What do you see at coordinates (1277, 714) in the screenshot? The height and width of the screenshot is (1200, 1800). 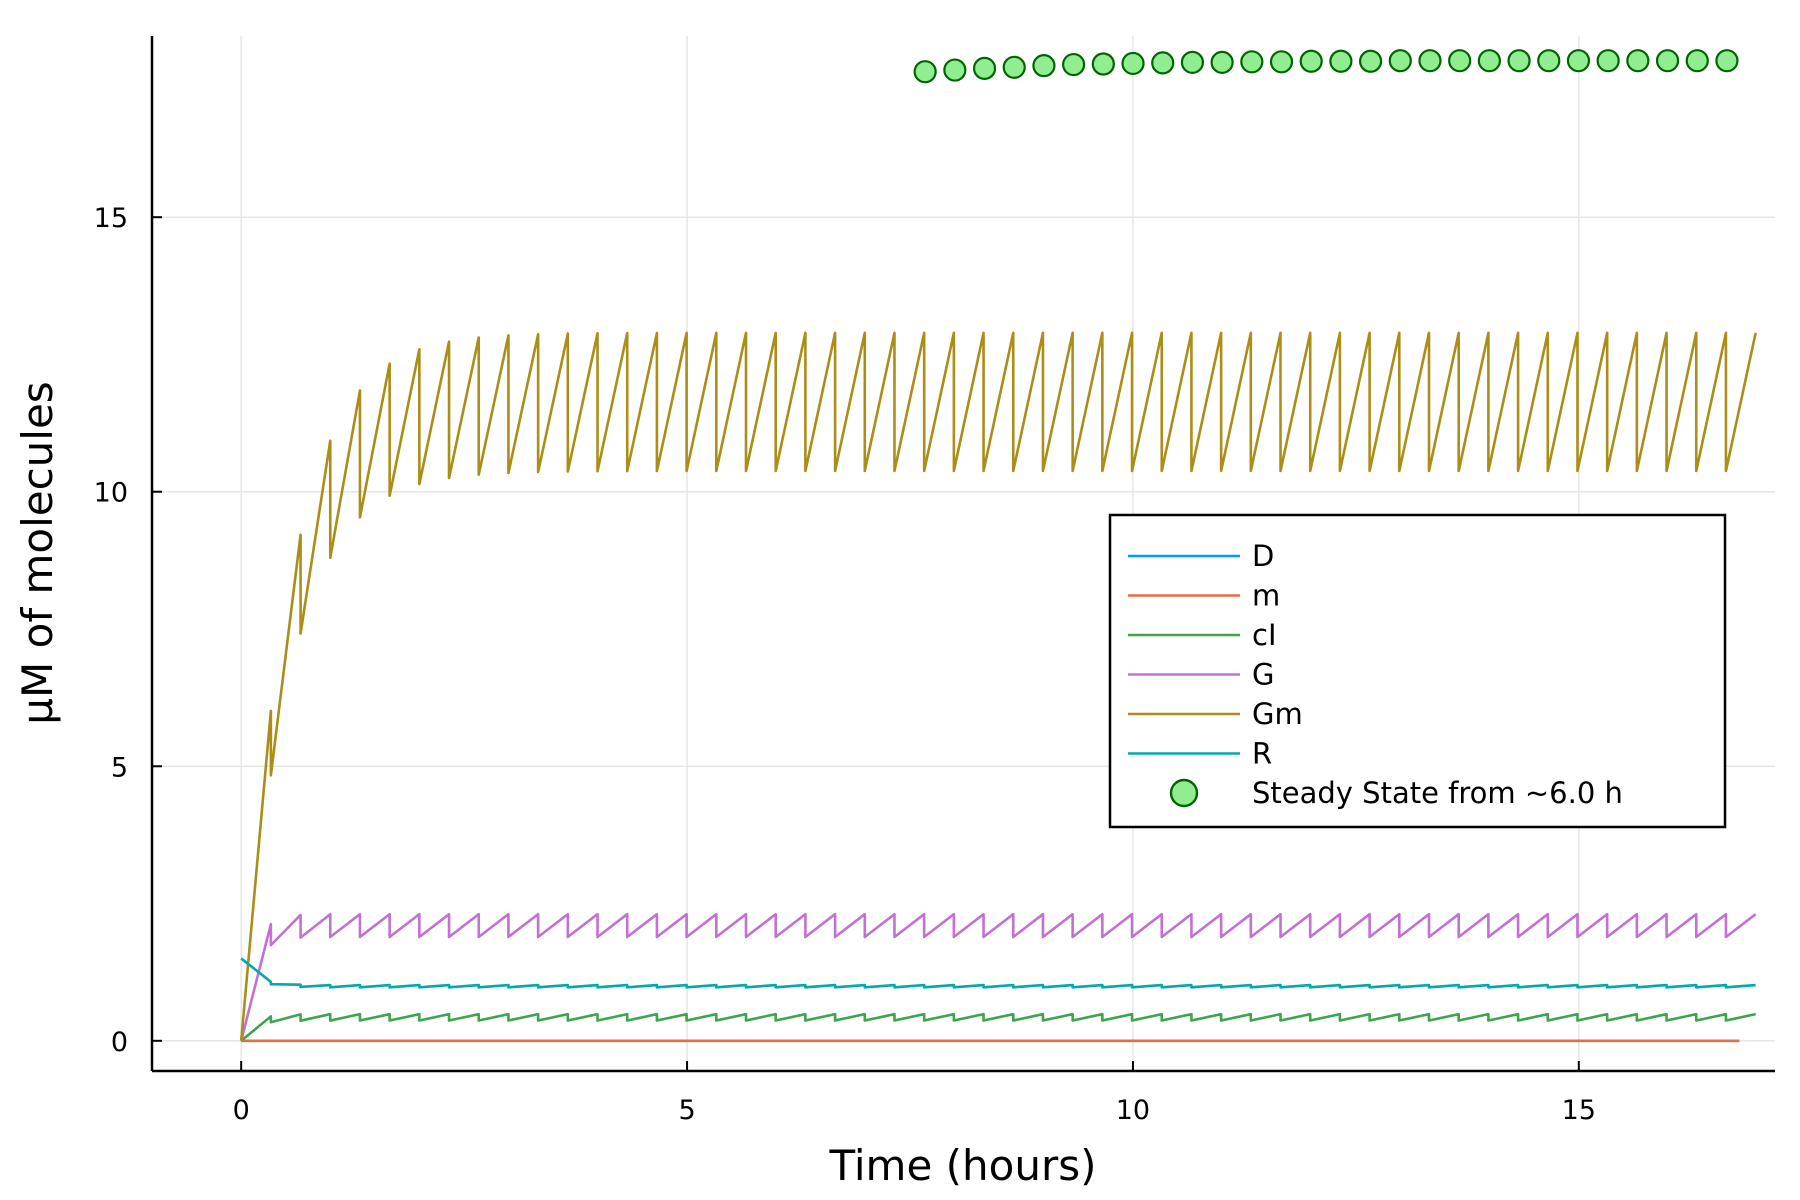 I see `legend-label-gm: Gm` at bounding box center [1277, 714].